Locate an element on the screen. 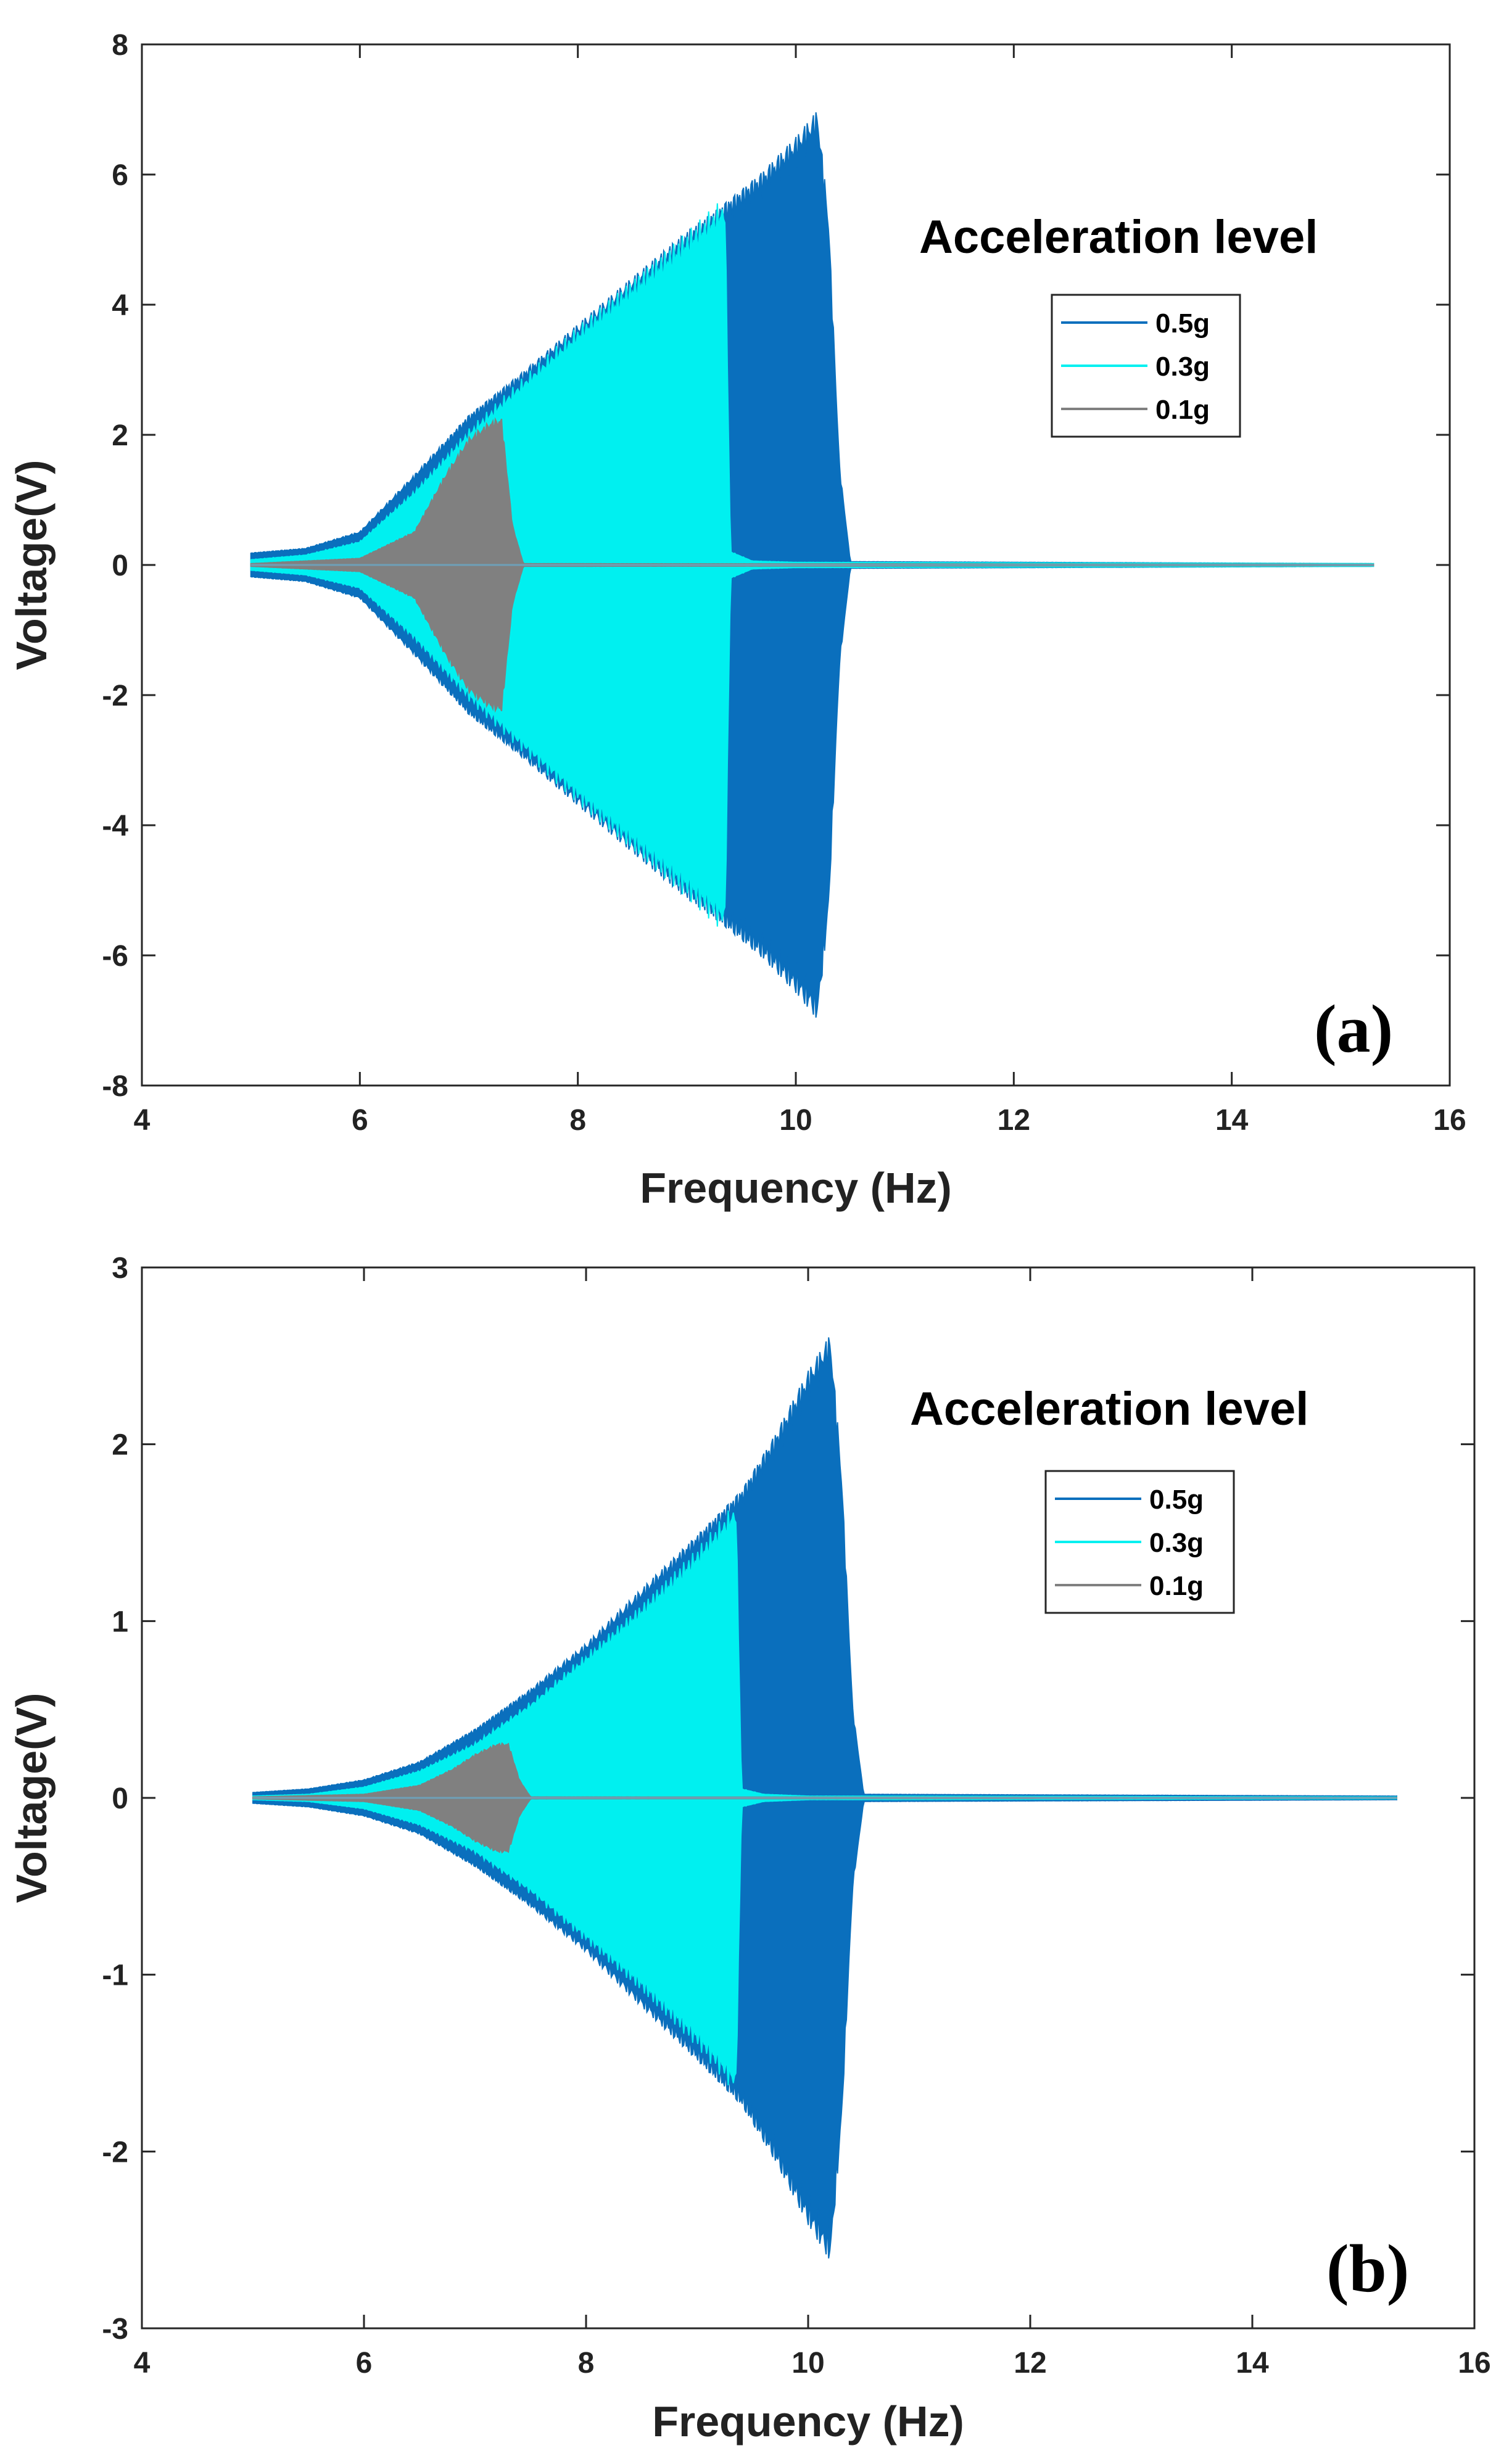  y-tick-label: -1 is located at coordinates (115, 1975).